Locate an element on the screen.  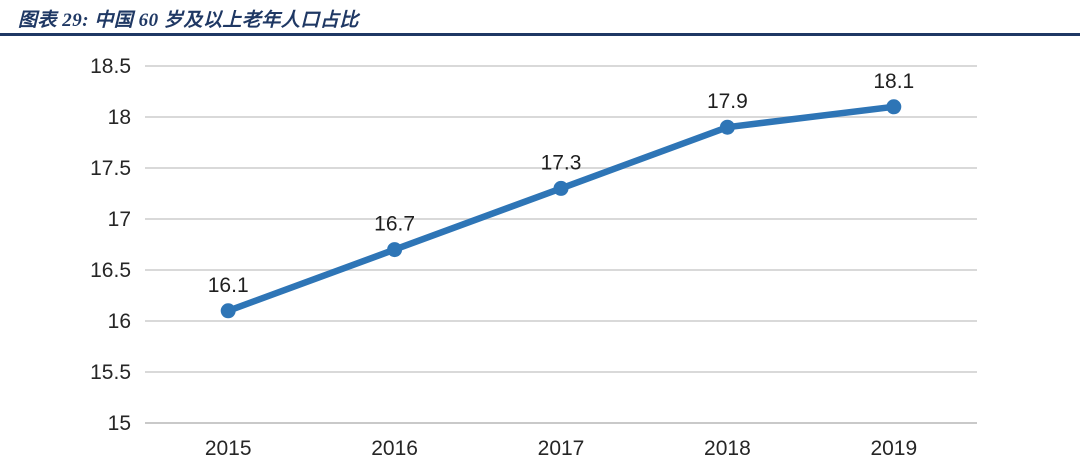
y-tick-label: 15 is located at coordinates (119, 423).